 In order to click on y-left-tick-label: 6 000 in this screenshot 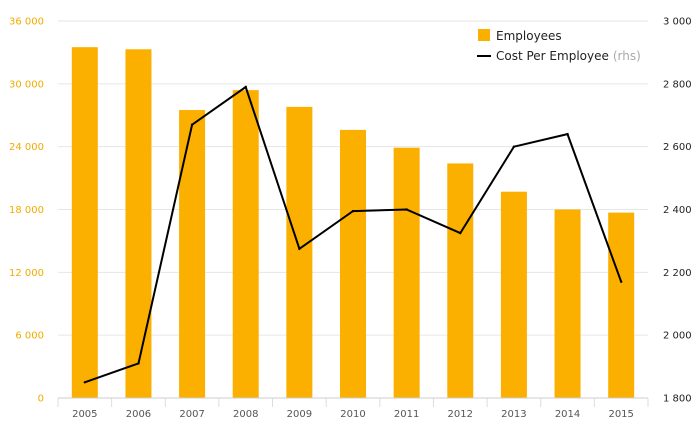, I will do `click(29, 336)`.